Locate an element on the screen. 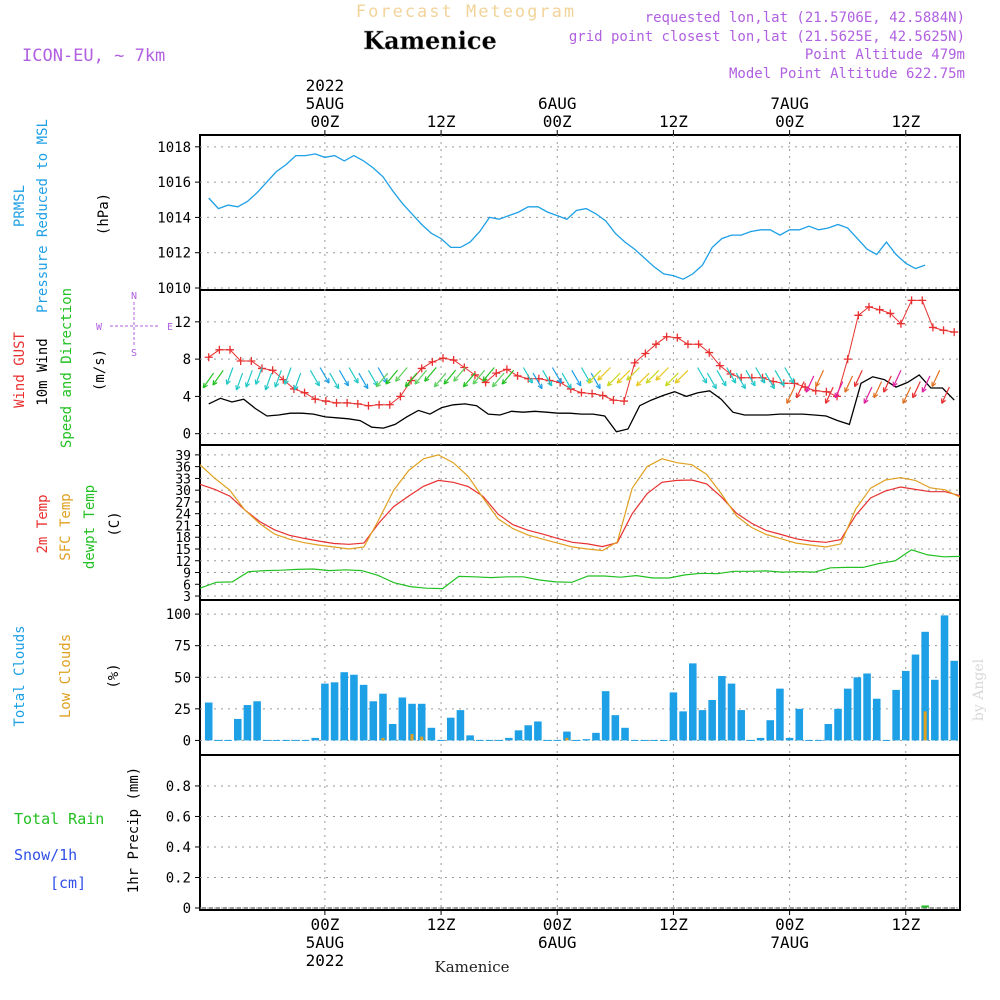 The width and height of the screenshot is (1000, 1000). y-tick-label: 39 is located at coordinates (183, 456).